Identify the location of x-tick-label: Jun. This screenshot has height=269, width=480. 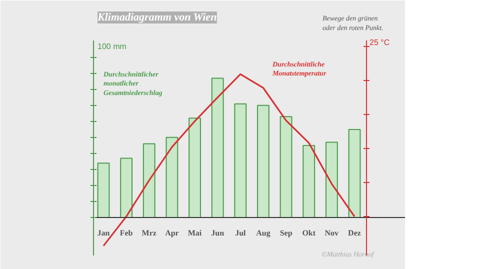
(218, 233).